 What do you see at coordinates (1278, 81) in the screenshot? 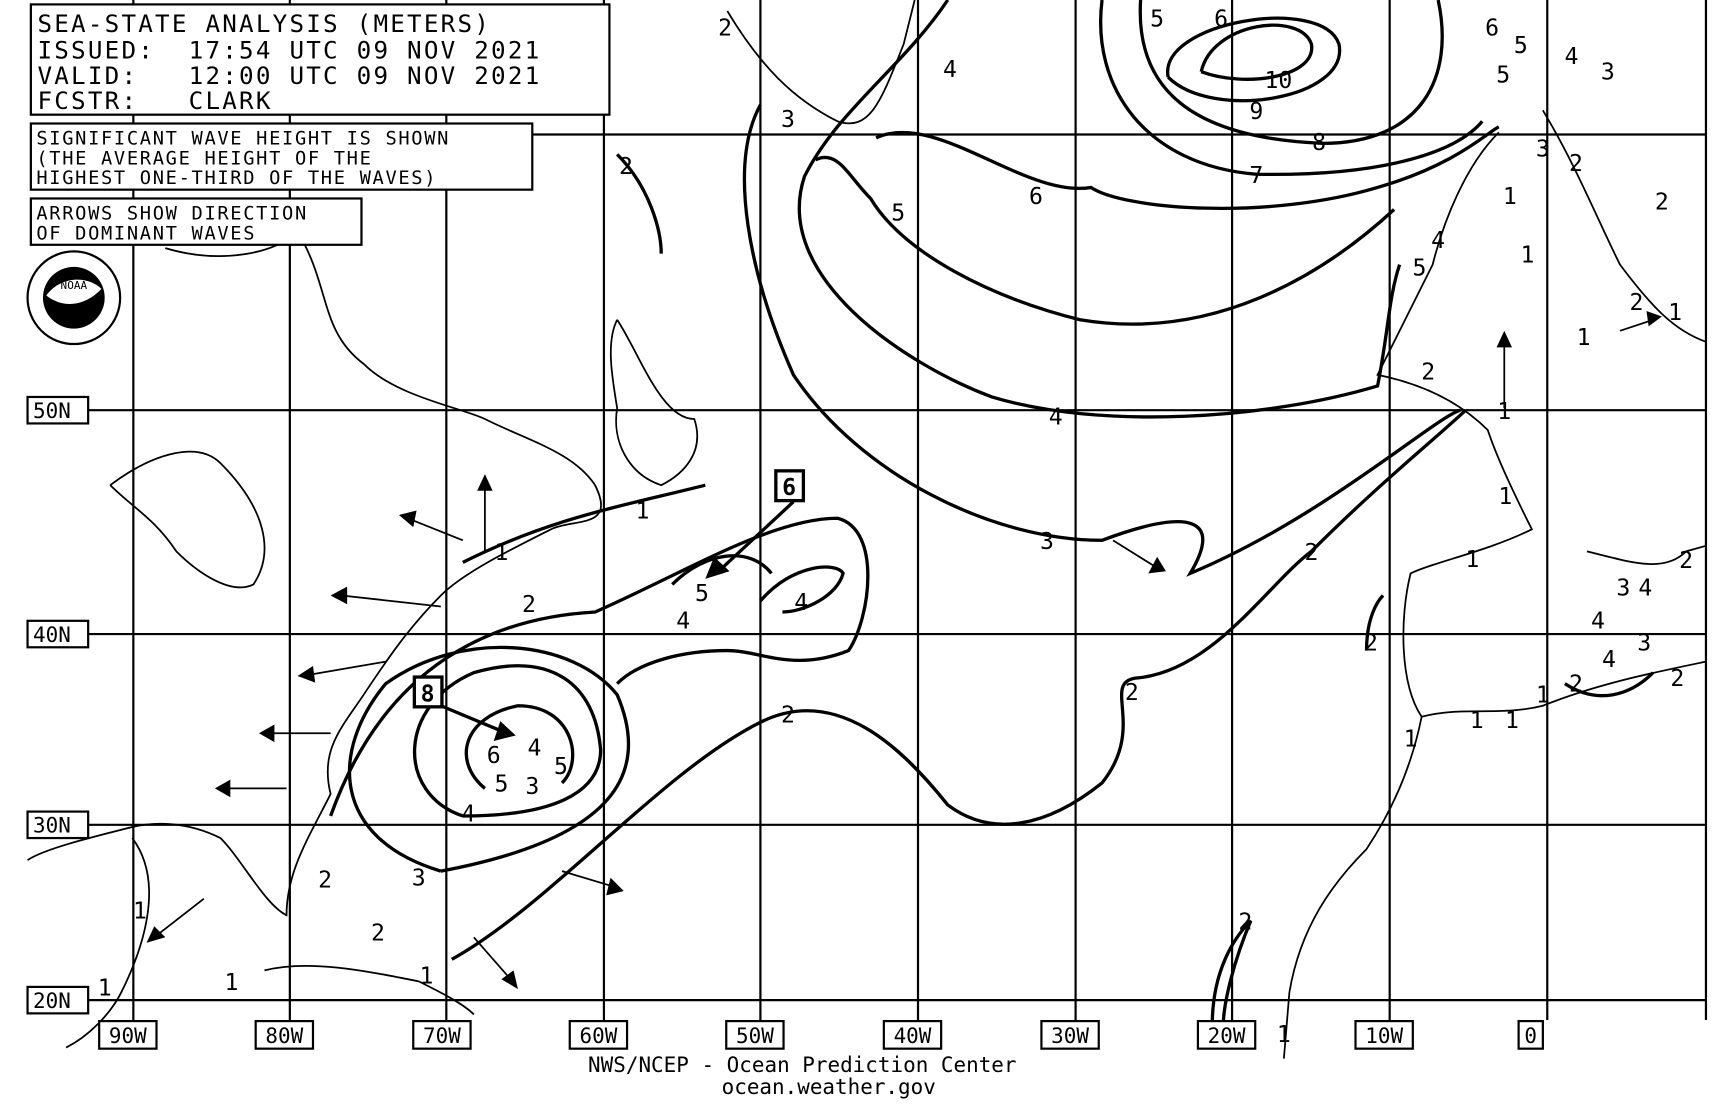
I see `contour-label: 10` at bounding box center [1278, 81].